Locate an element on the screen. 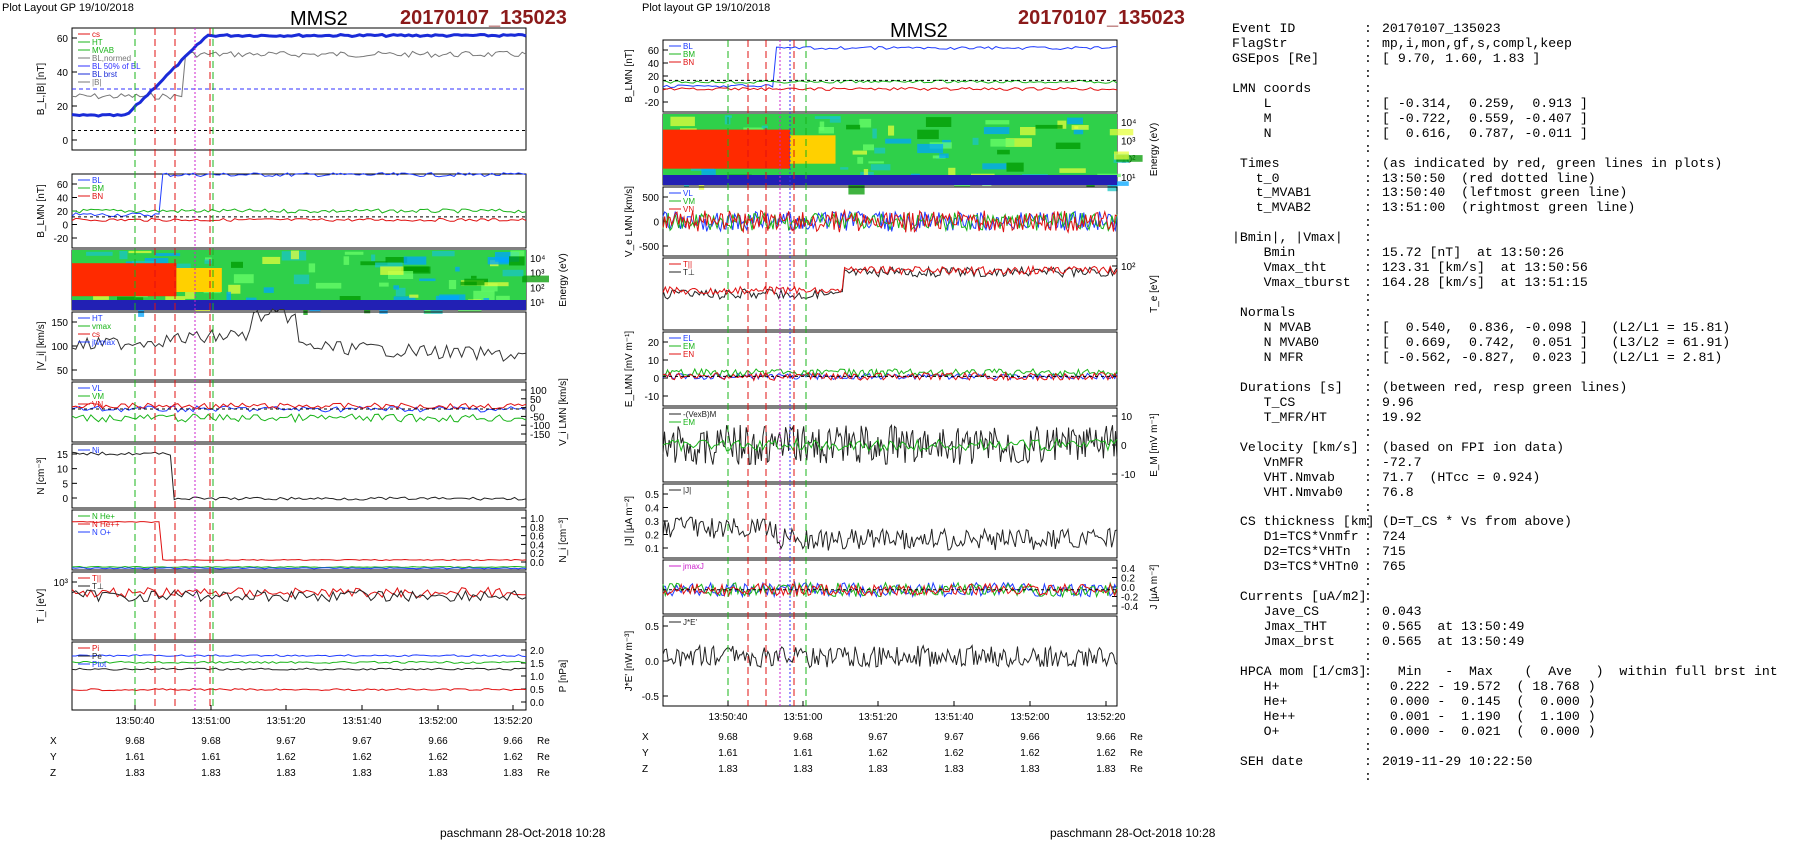 The width and height of the screenshot is (1804, 841). info-row: GSEpos [Re]: [ 9.70, 1.60, 1.83 ] is located at coordinates (1505, 59).